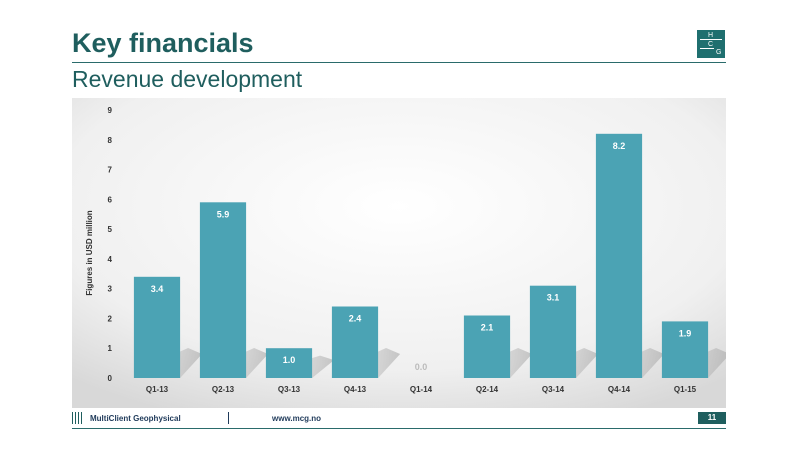 This screenshot has height=450, width=800. I want to click on y-tick-label: 7, so click(110, 170).